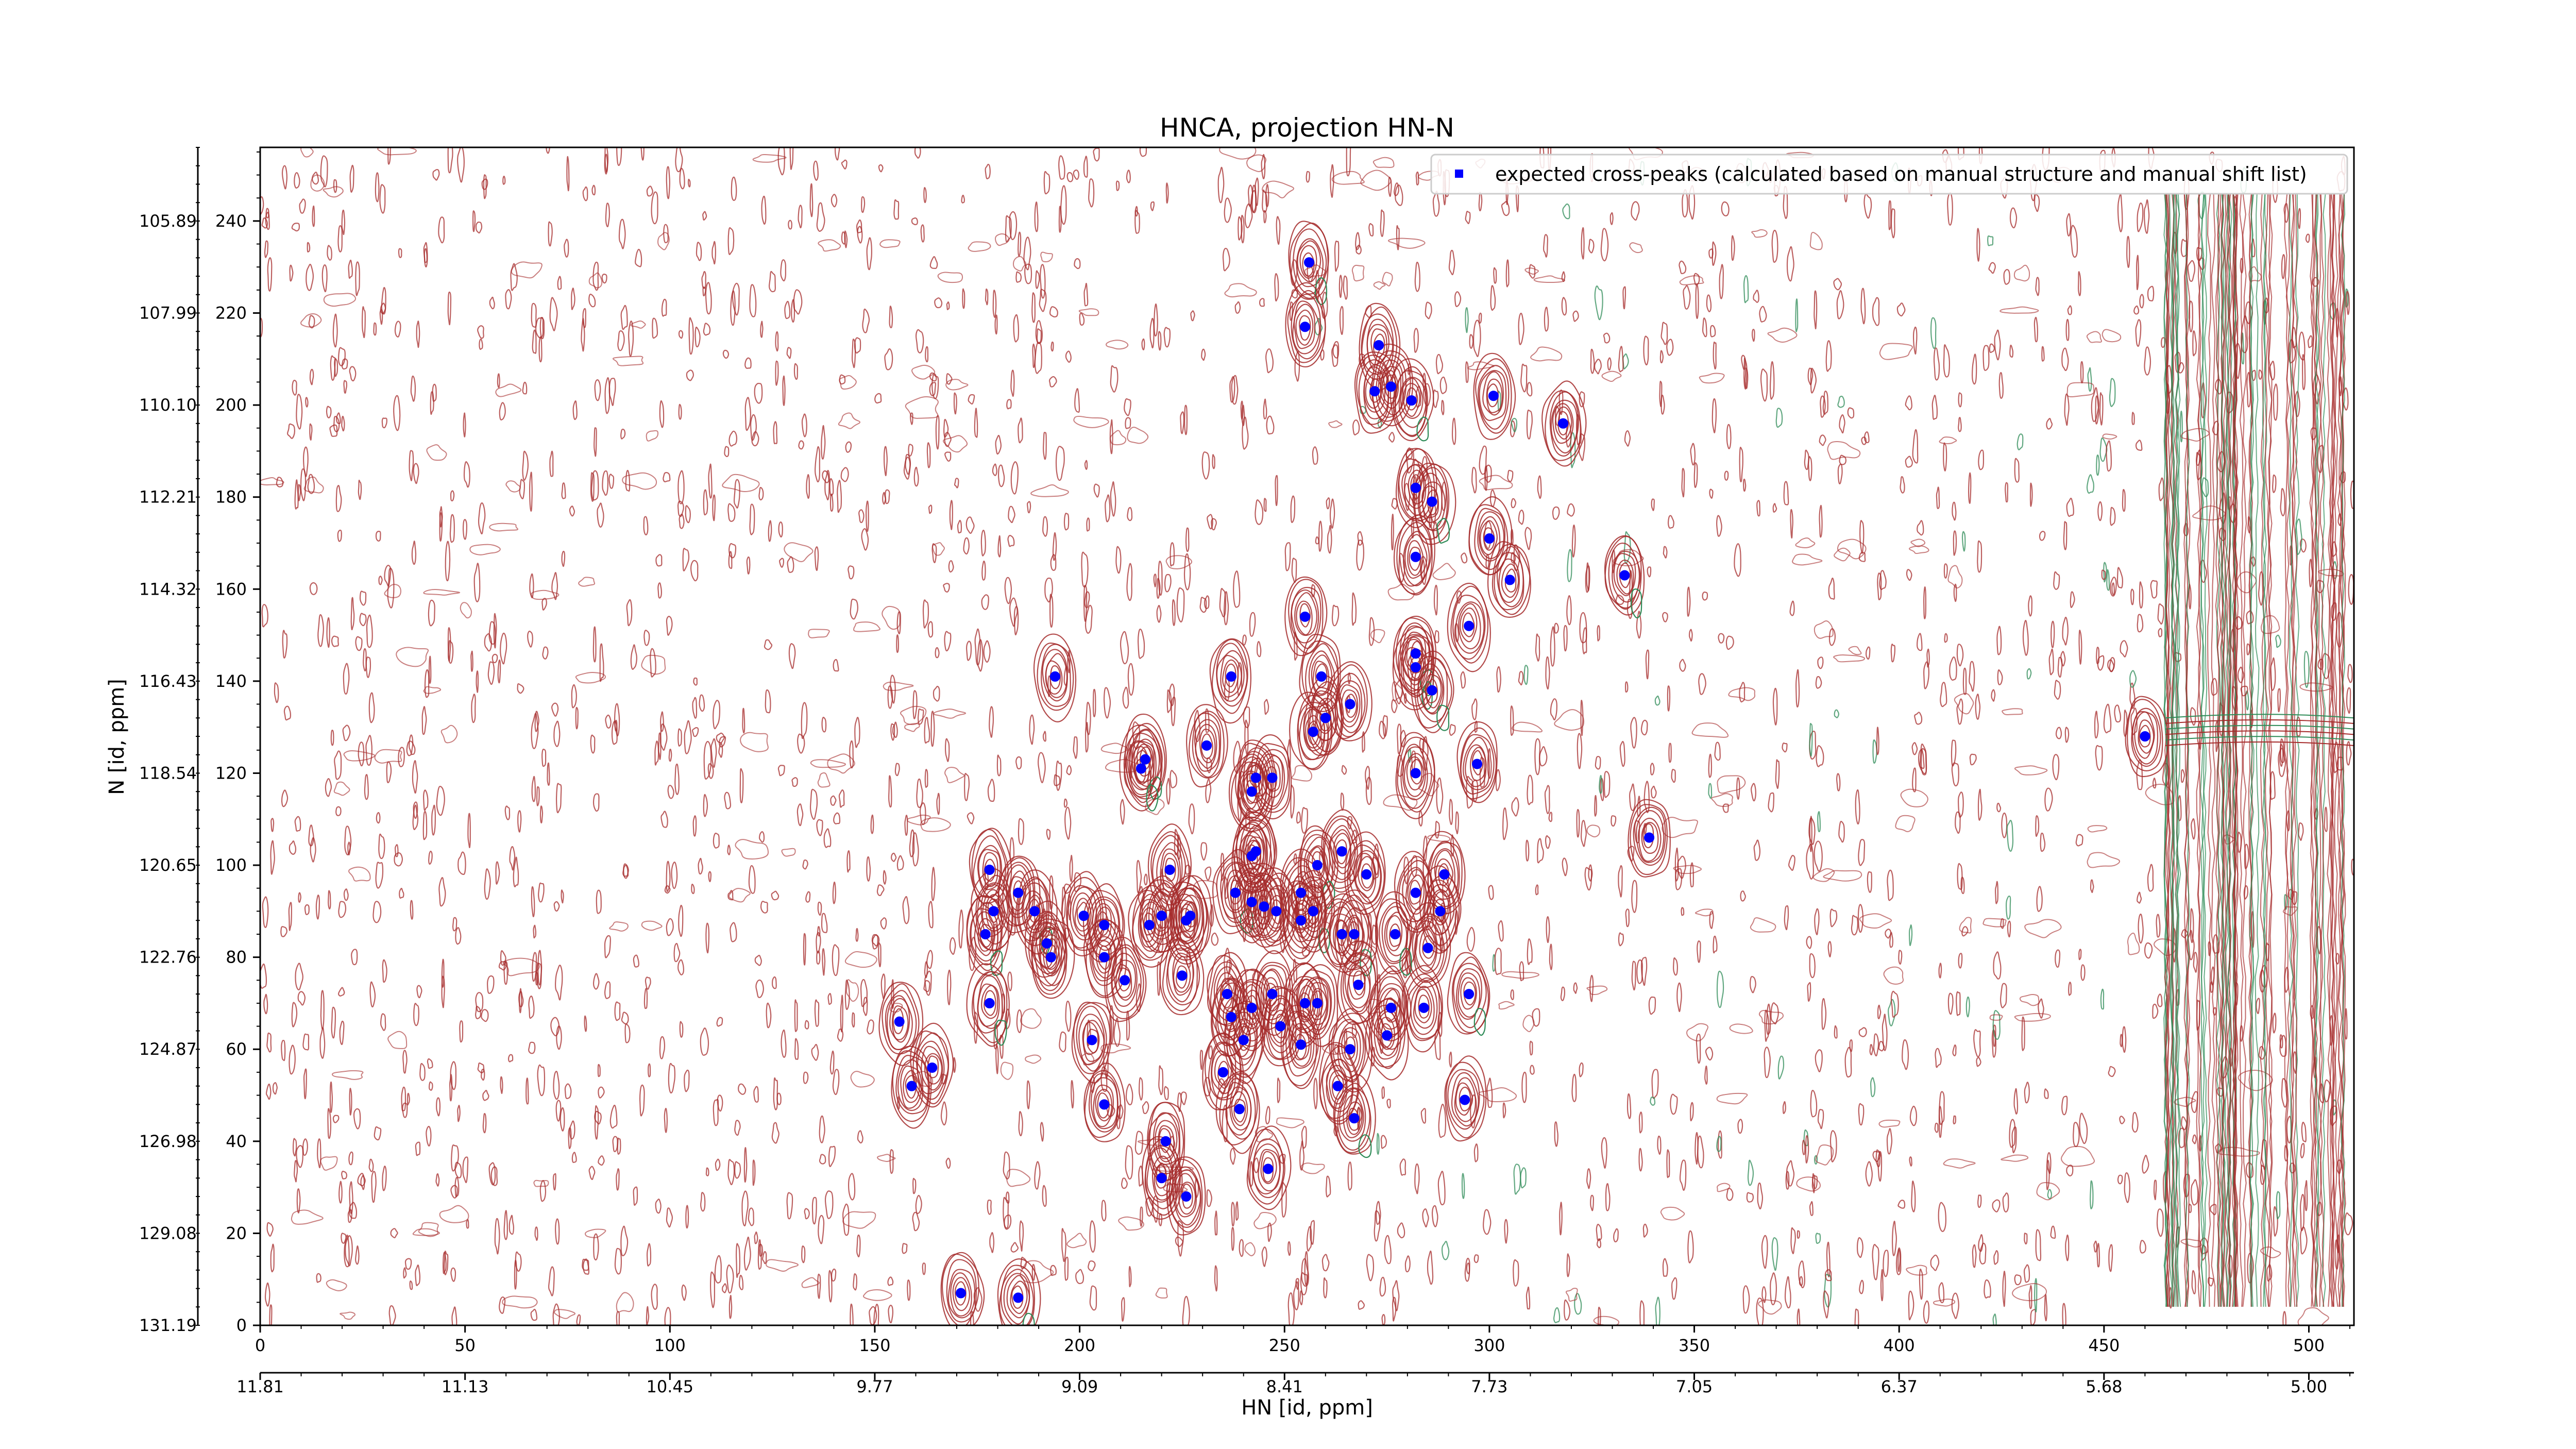  I want to click on y-ppm-label: 131.19, so click(168, 1325).